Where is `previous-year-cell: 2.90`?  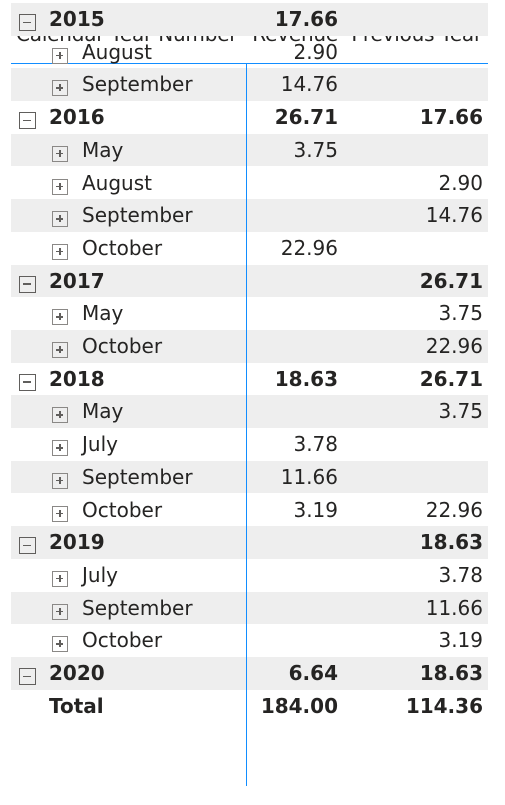
previous-year-cell: 2.90 is located at coordinates (460, 182).